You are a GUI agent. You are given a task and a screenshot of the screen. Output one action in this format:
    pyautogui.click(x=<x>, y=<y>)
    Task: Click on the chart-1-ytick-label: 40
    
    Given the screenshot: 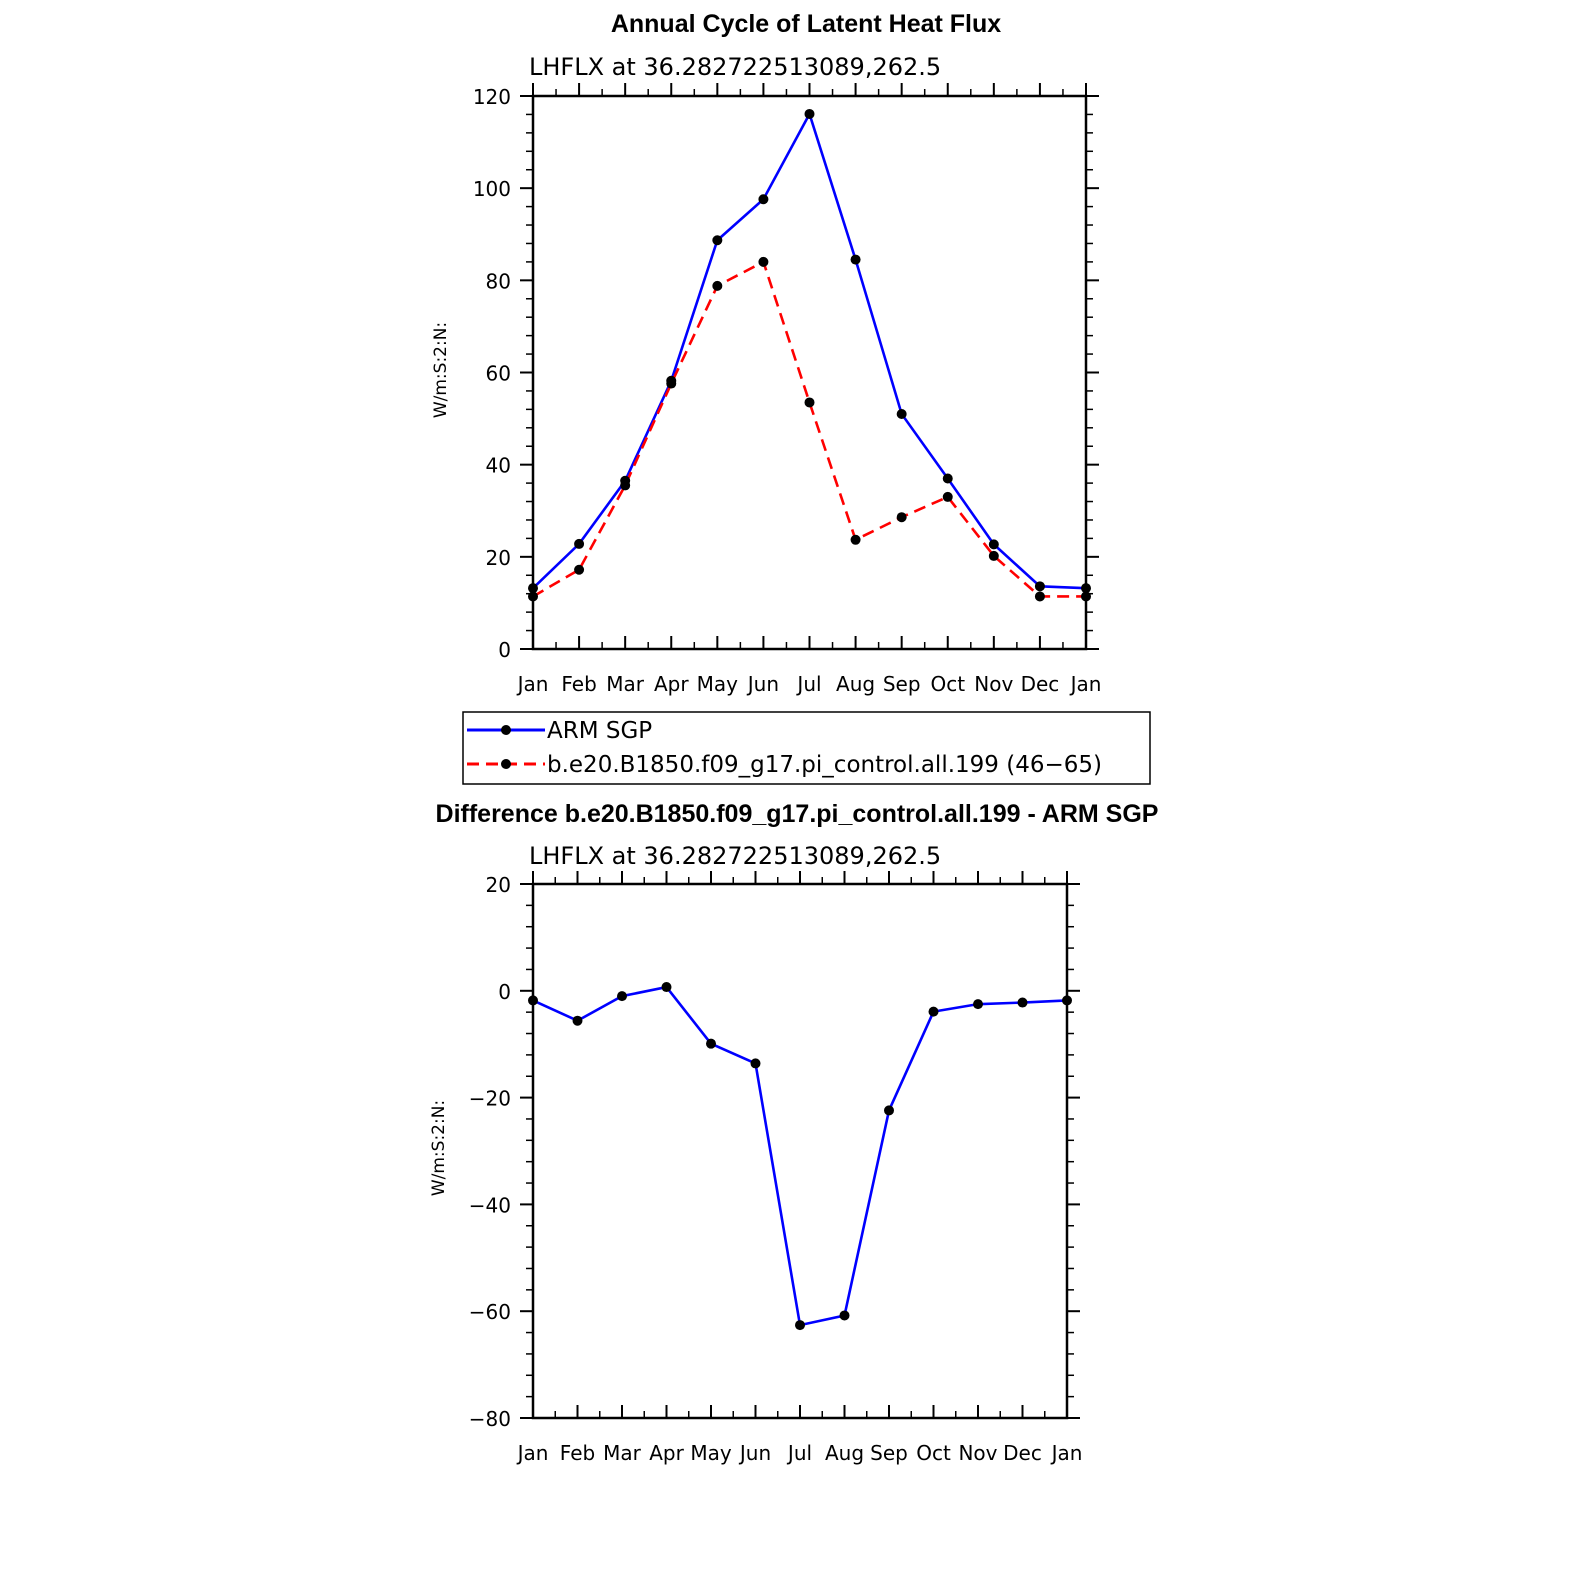 What is the action you would take?
    pyautogui.click(x=498, y=466)
    